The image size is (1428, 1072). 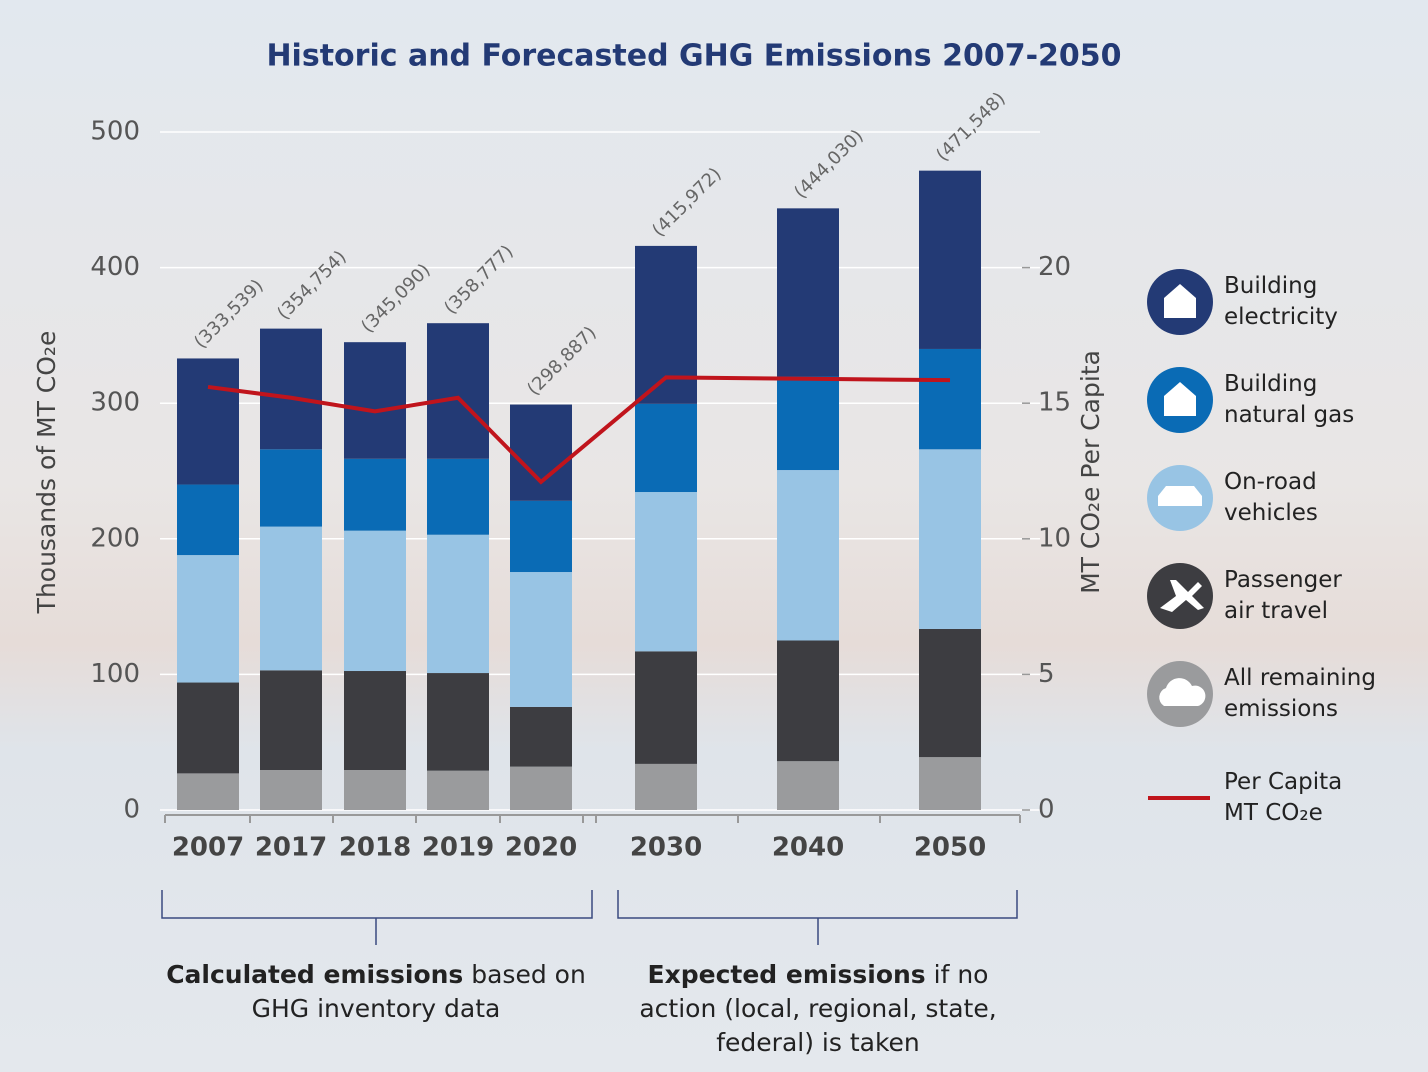 What do you see at coordinates (1046, 810) in the screenshot?
I see `y2-tick-label: 0` at bounding box center [1046, 810].